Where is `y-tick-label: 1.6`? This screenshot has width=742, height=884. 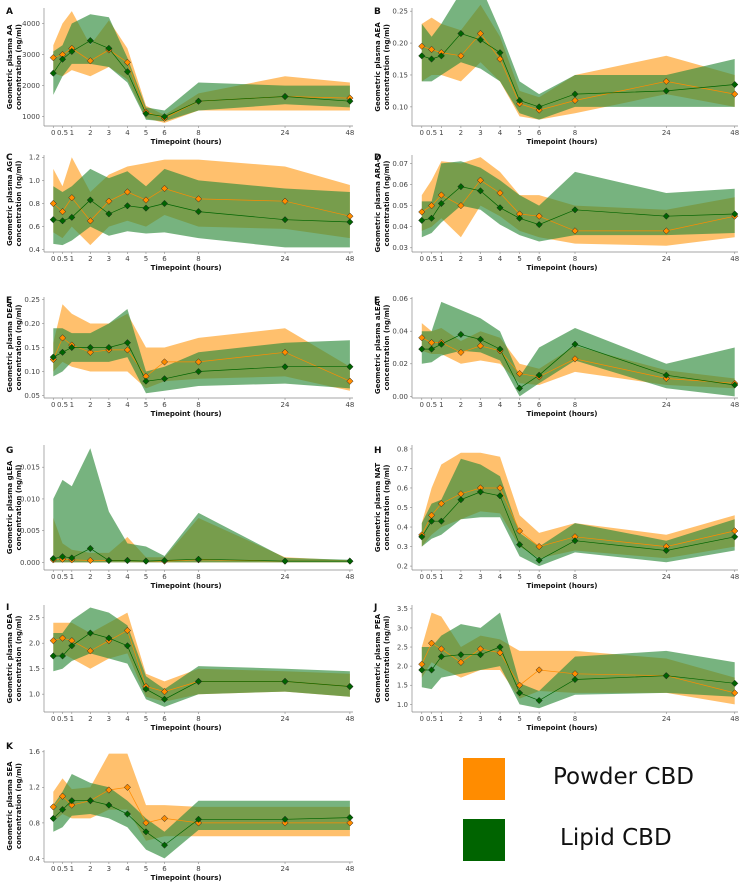
y-tick-label: 1.6 is located at coordinates (35, 752).